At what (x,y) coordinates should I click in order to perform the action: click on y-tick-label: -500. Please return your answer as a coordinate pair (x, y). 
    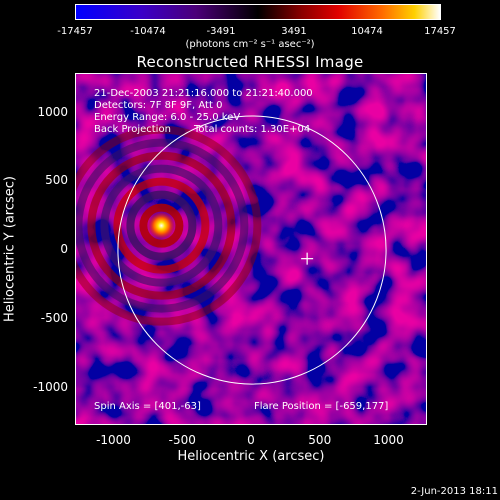
    Looking at the image, I should click on (54, 317).